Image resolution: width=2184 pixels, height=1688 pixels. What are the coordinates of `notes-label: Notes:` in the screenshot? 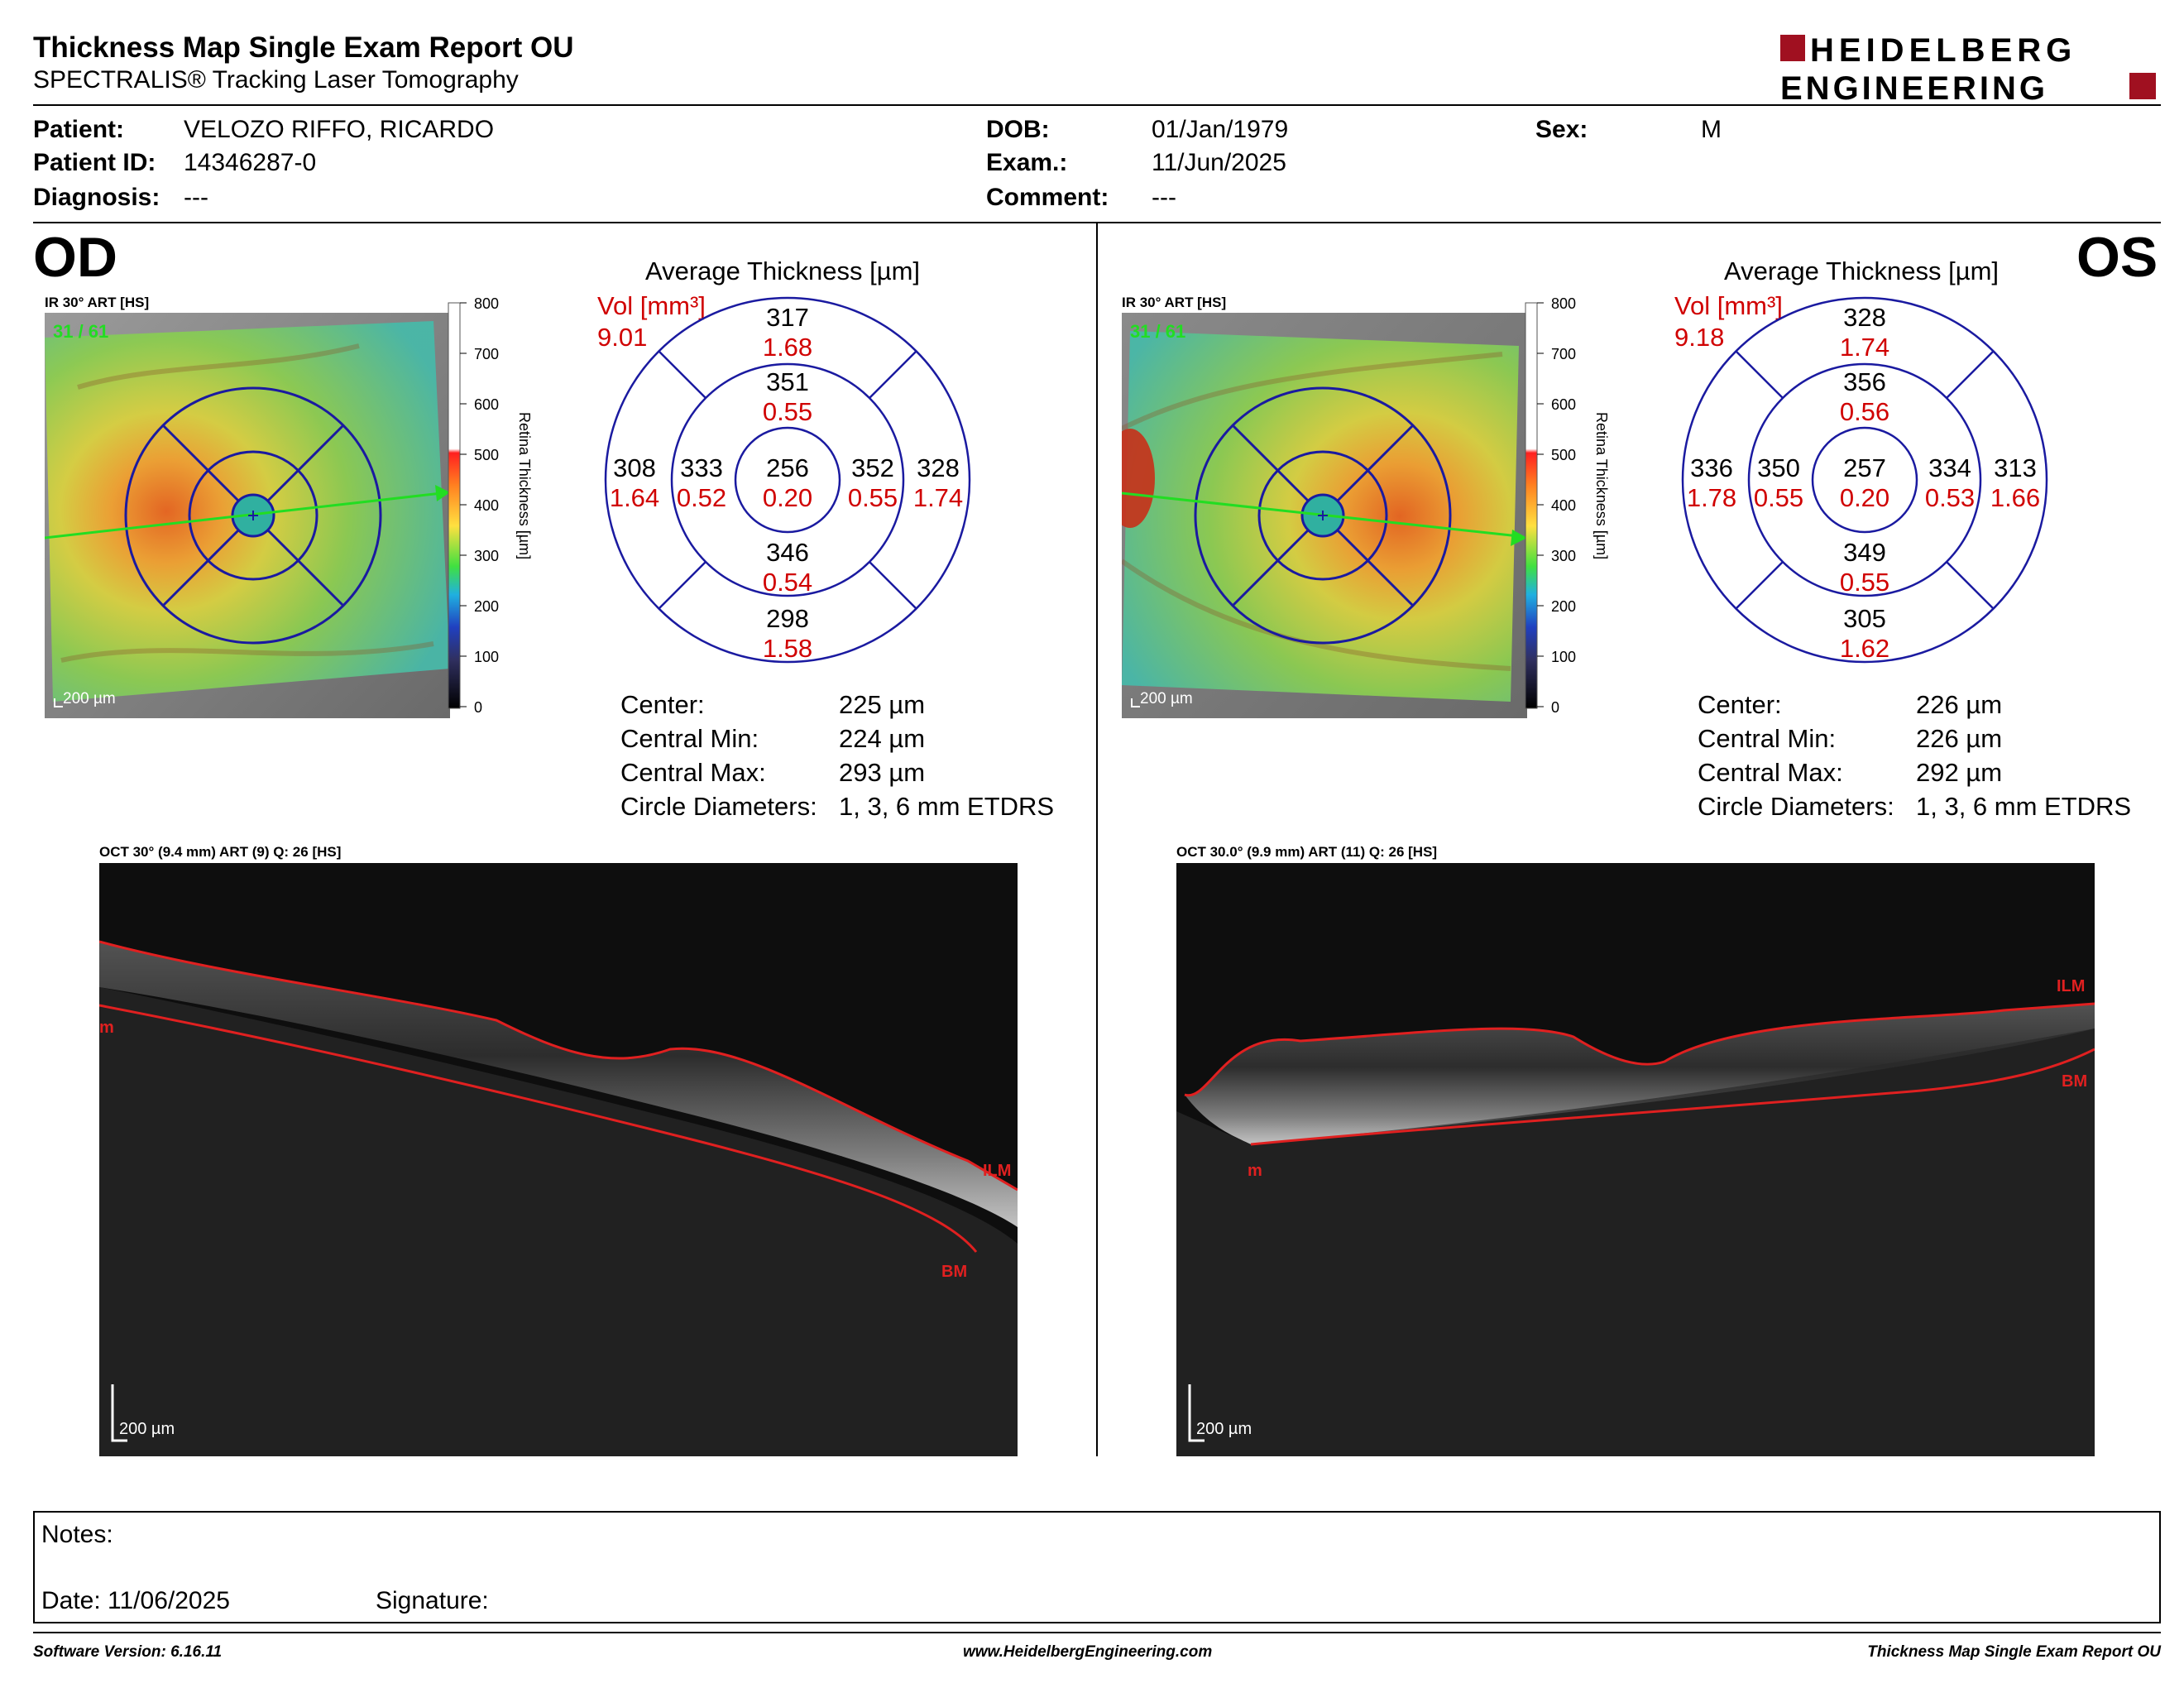 It's located at (77, 1534).